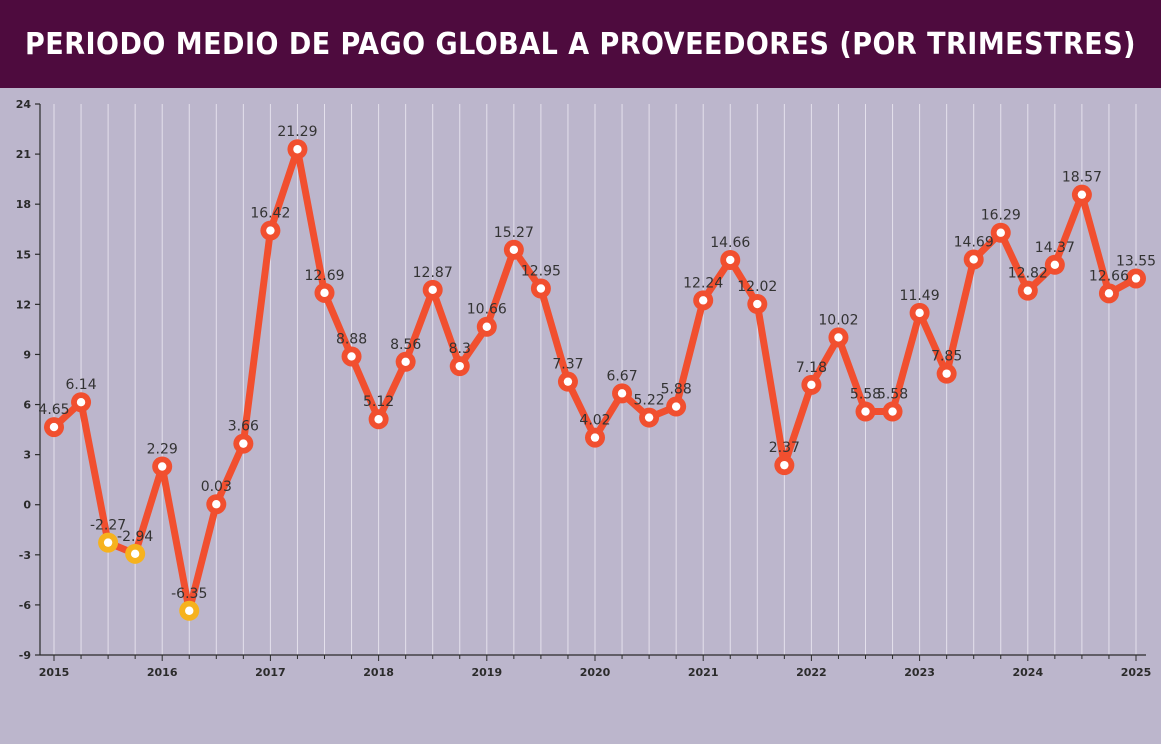 This screenshot has width=1161, height=744. I want to click on y-tick-label: -3, so click(25, 555).